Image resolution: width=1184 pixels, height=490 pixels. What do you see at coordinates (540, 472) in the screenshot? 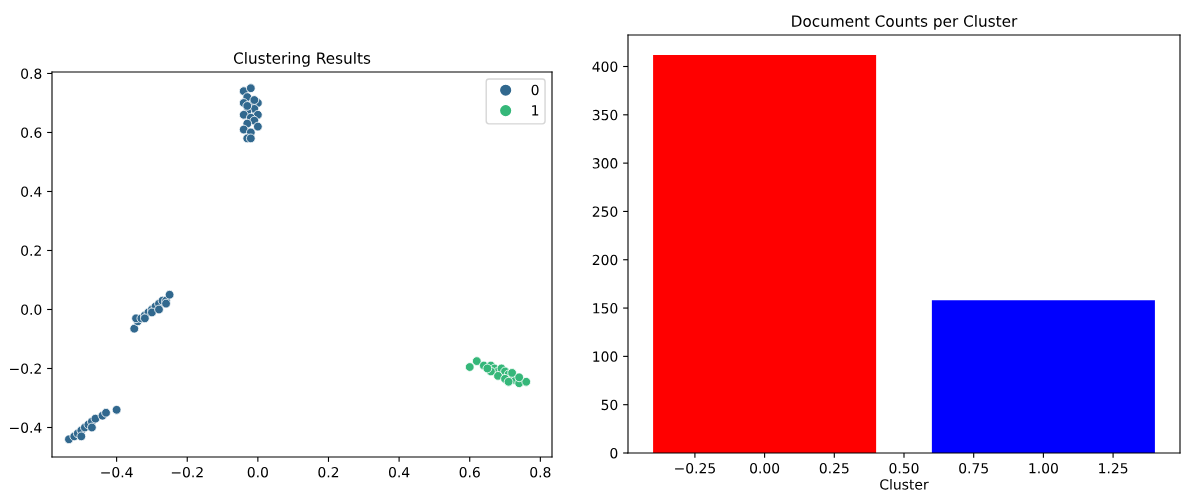
I see `x-tick-label: 0.8` at bounding box center [540, 472].